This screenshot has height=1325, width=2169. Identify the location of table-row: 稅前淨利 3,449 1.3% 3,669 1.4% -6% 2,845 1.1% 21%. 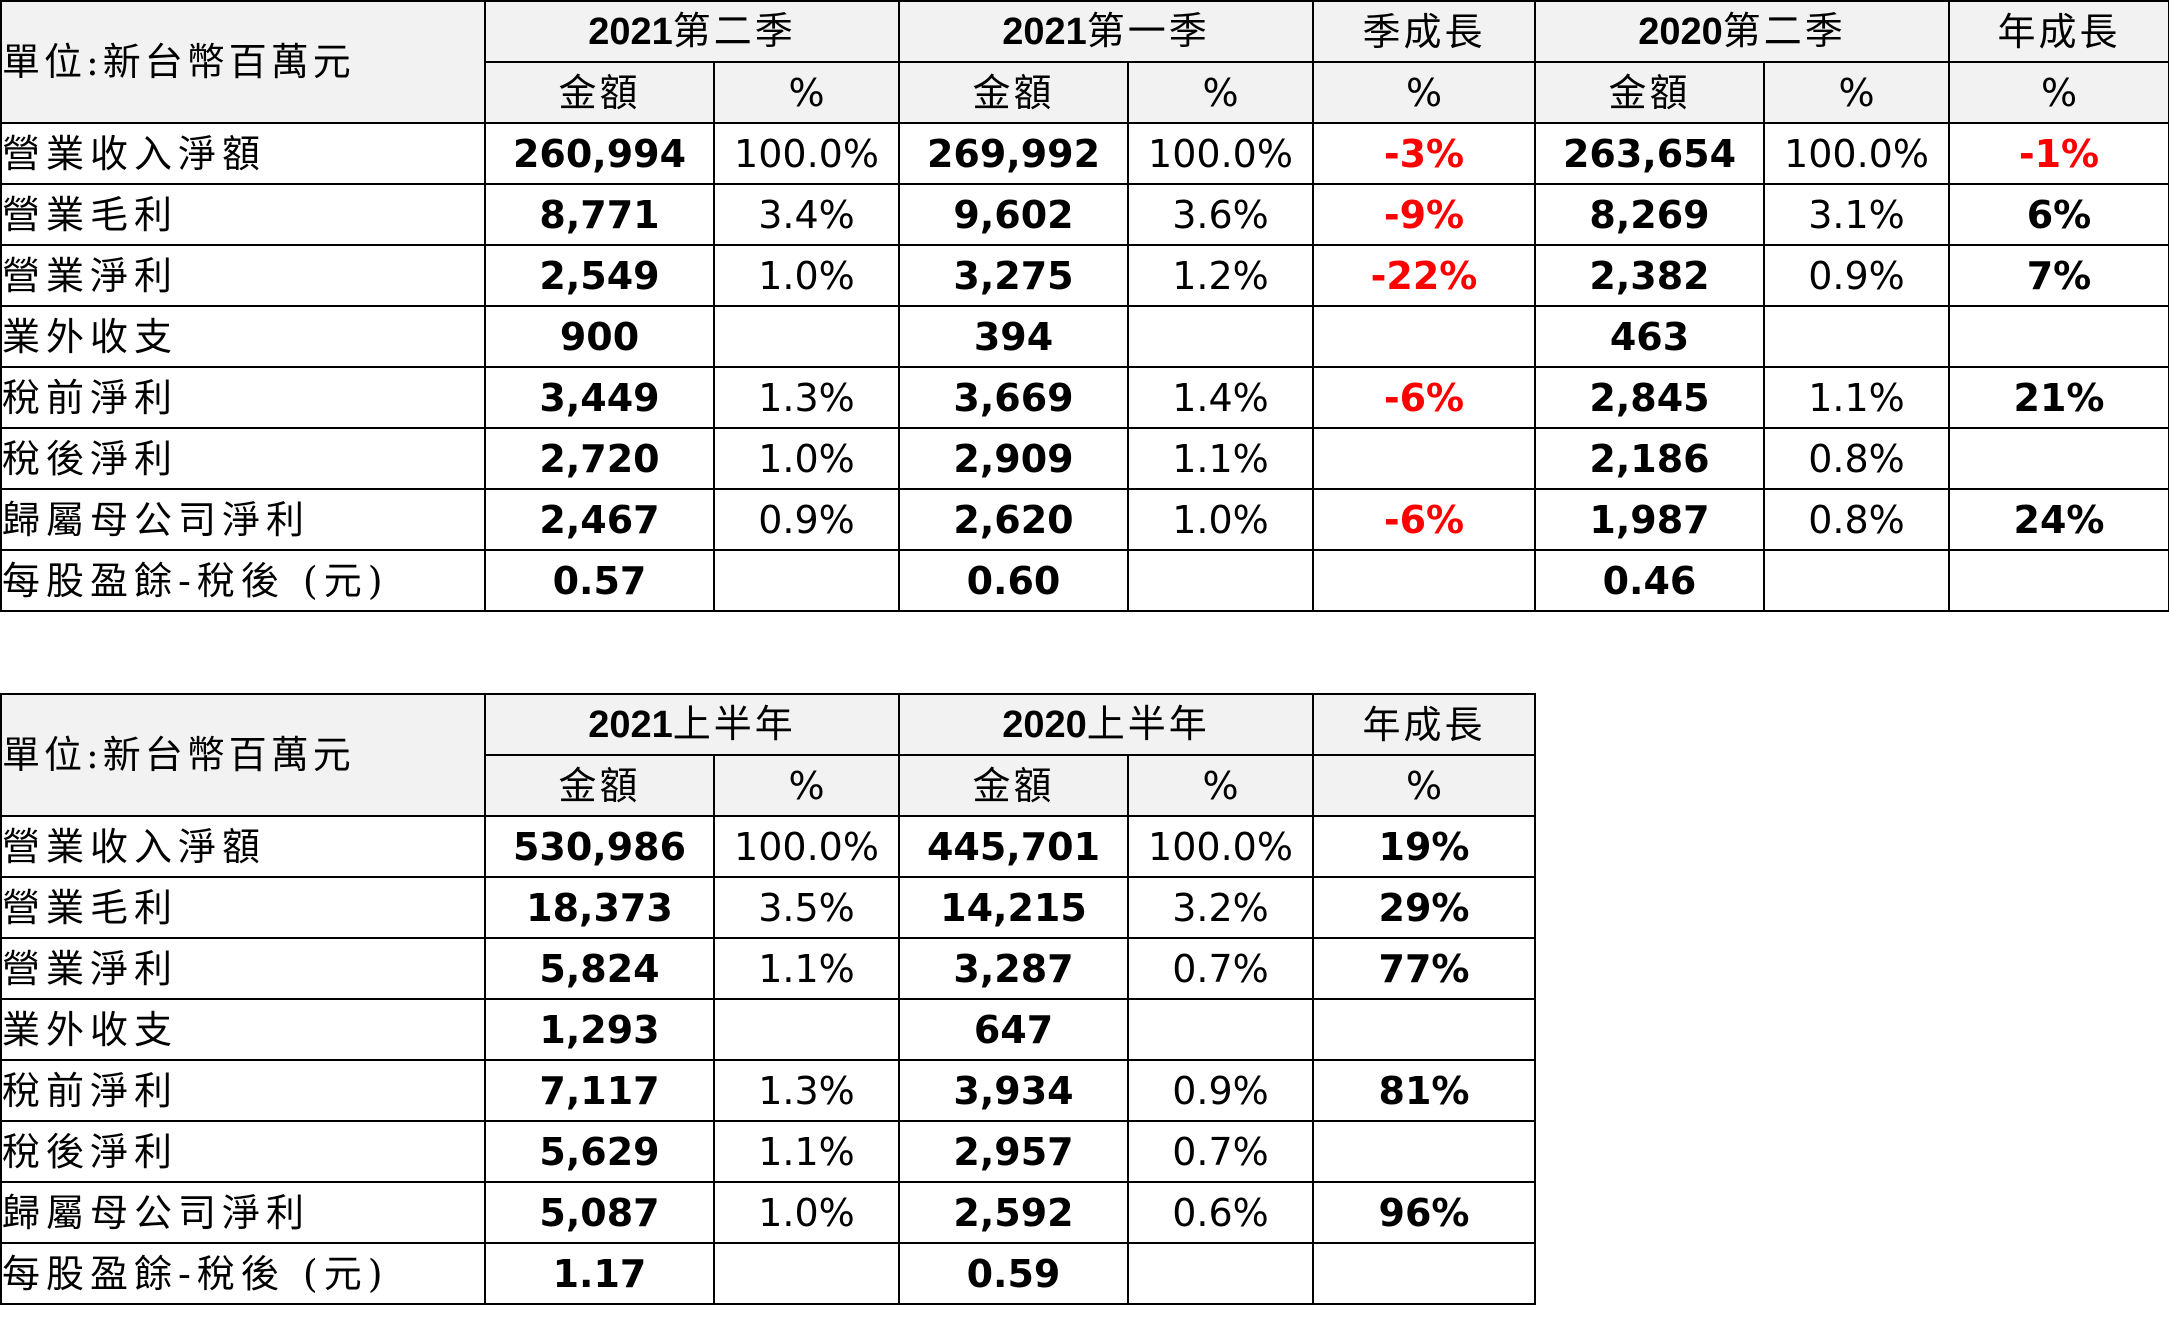
(1084, 397).